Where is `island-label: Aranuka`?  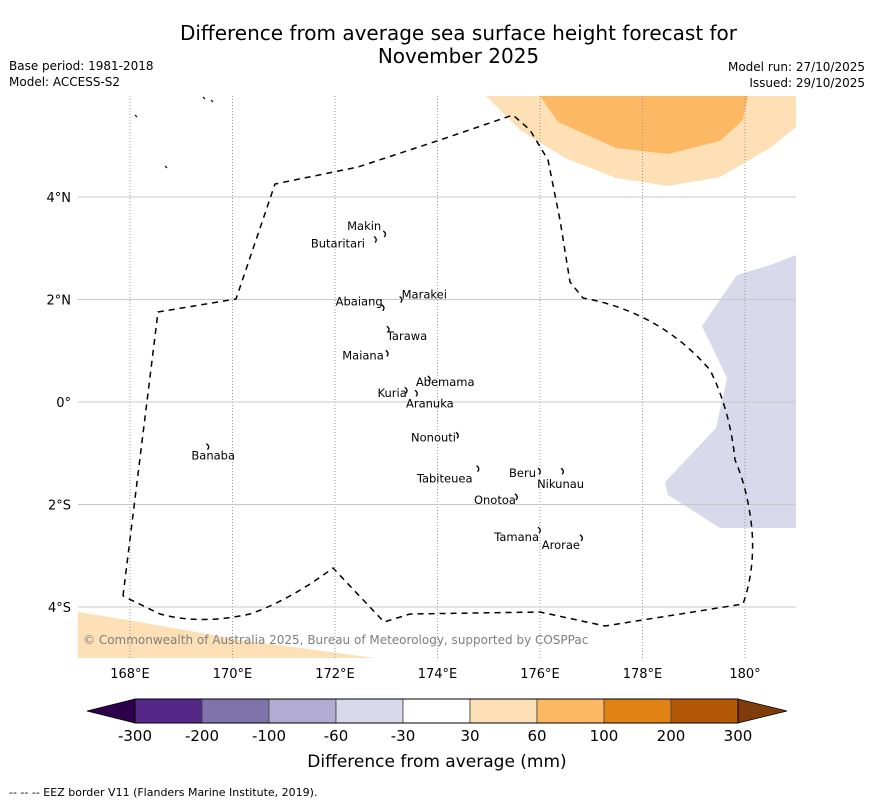 island-label: Aranuka is located at coordinates (430, 403).